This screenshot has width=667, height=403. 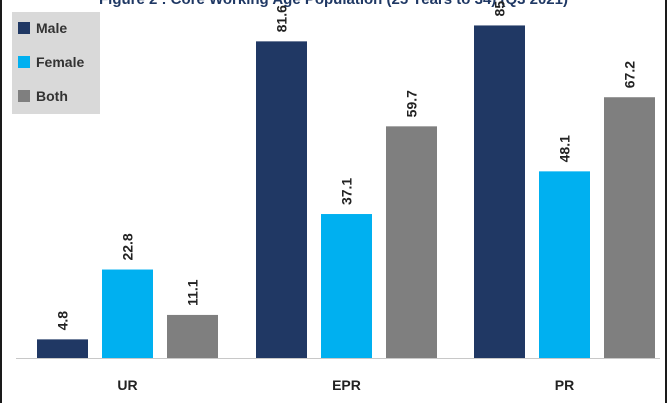 What do you see at coordinates (282, 18) in the screenshot?
I see `value-label-epr-male: 81.6` at bounding box center [282, 18].